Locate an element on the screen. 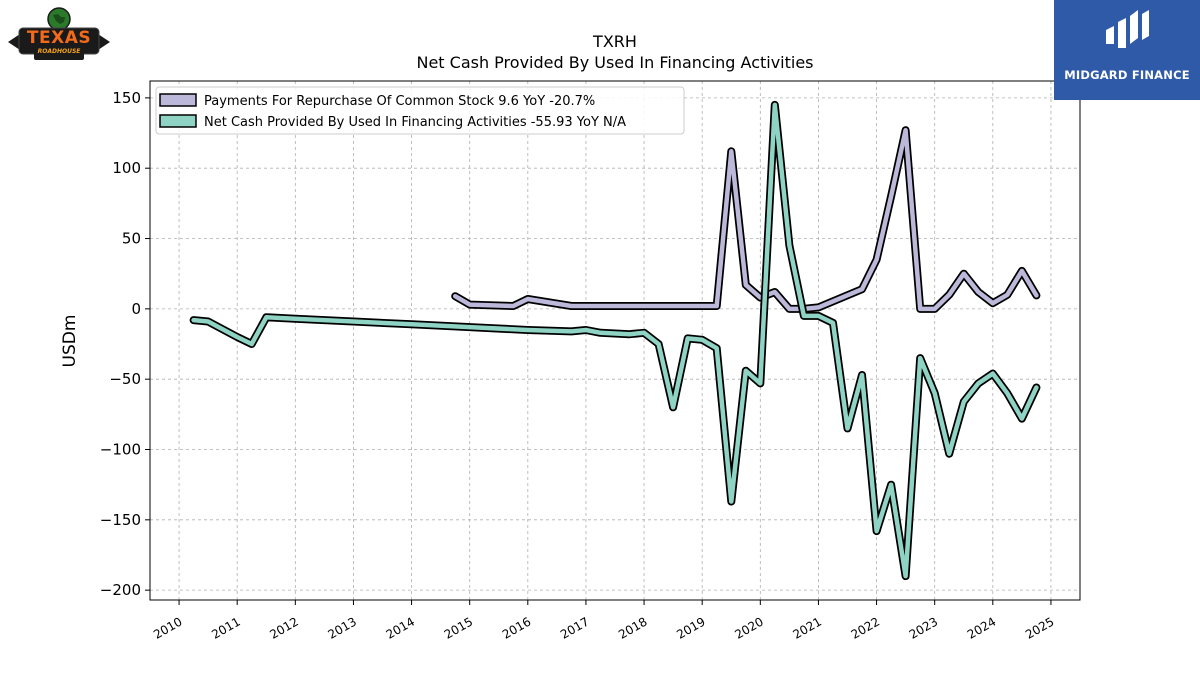  y-axis: 150 100 50 0 −50 −100 −150 −200 is located at coordinates (125, 344).